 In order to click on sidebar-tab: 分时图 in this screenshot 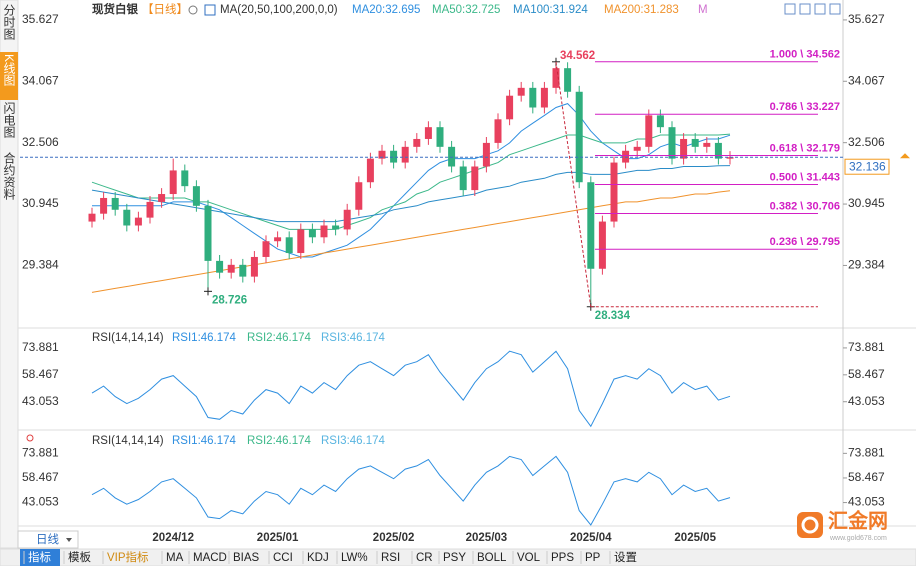, I will do `click(9, 22)`.